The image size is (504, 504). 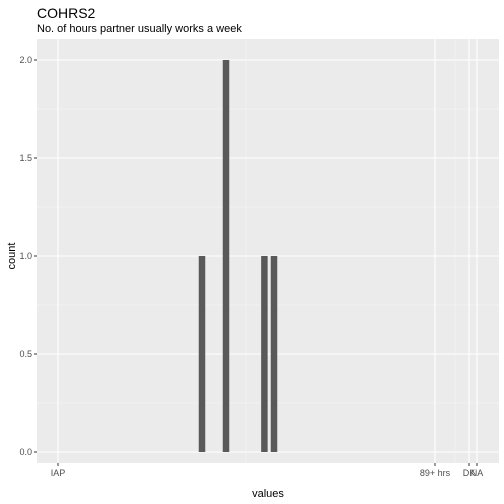 What do you see at coordinates (268, 494) in the screenshot?
I see `x-axis-title: values` at bounding box center [268, 494].